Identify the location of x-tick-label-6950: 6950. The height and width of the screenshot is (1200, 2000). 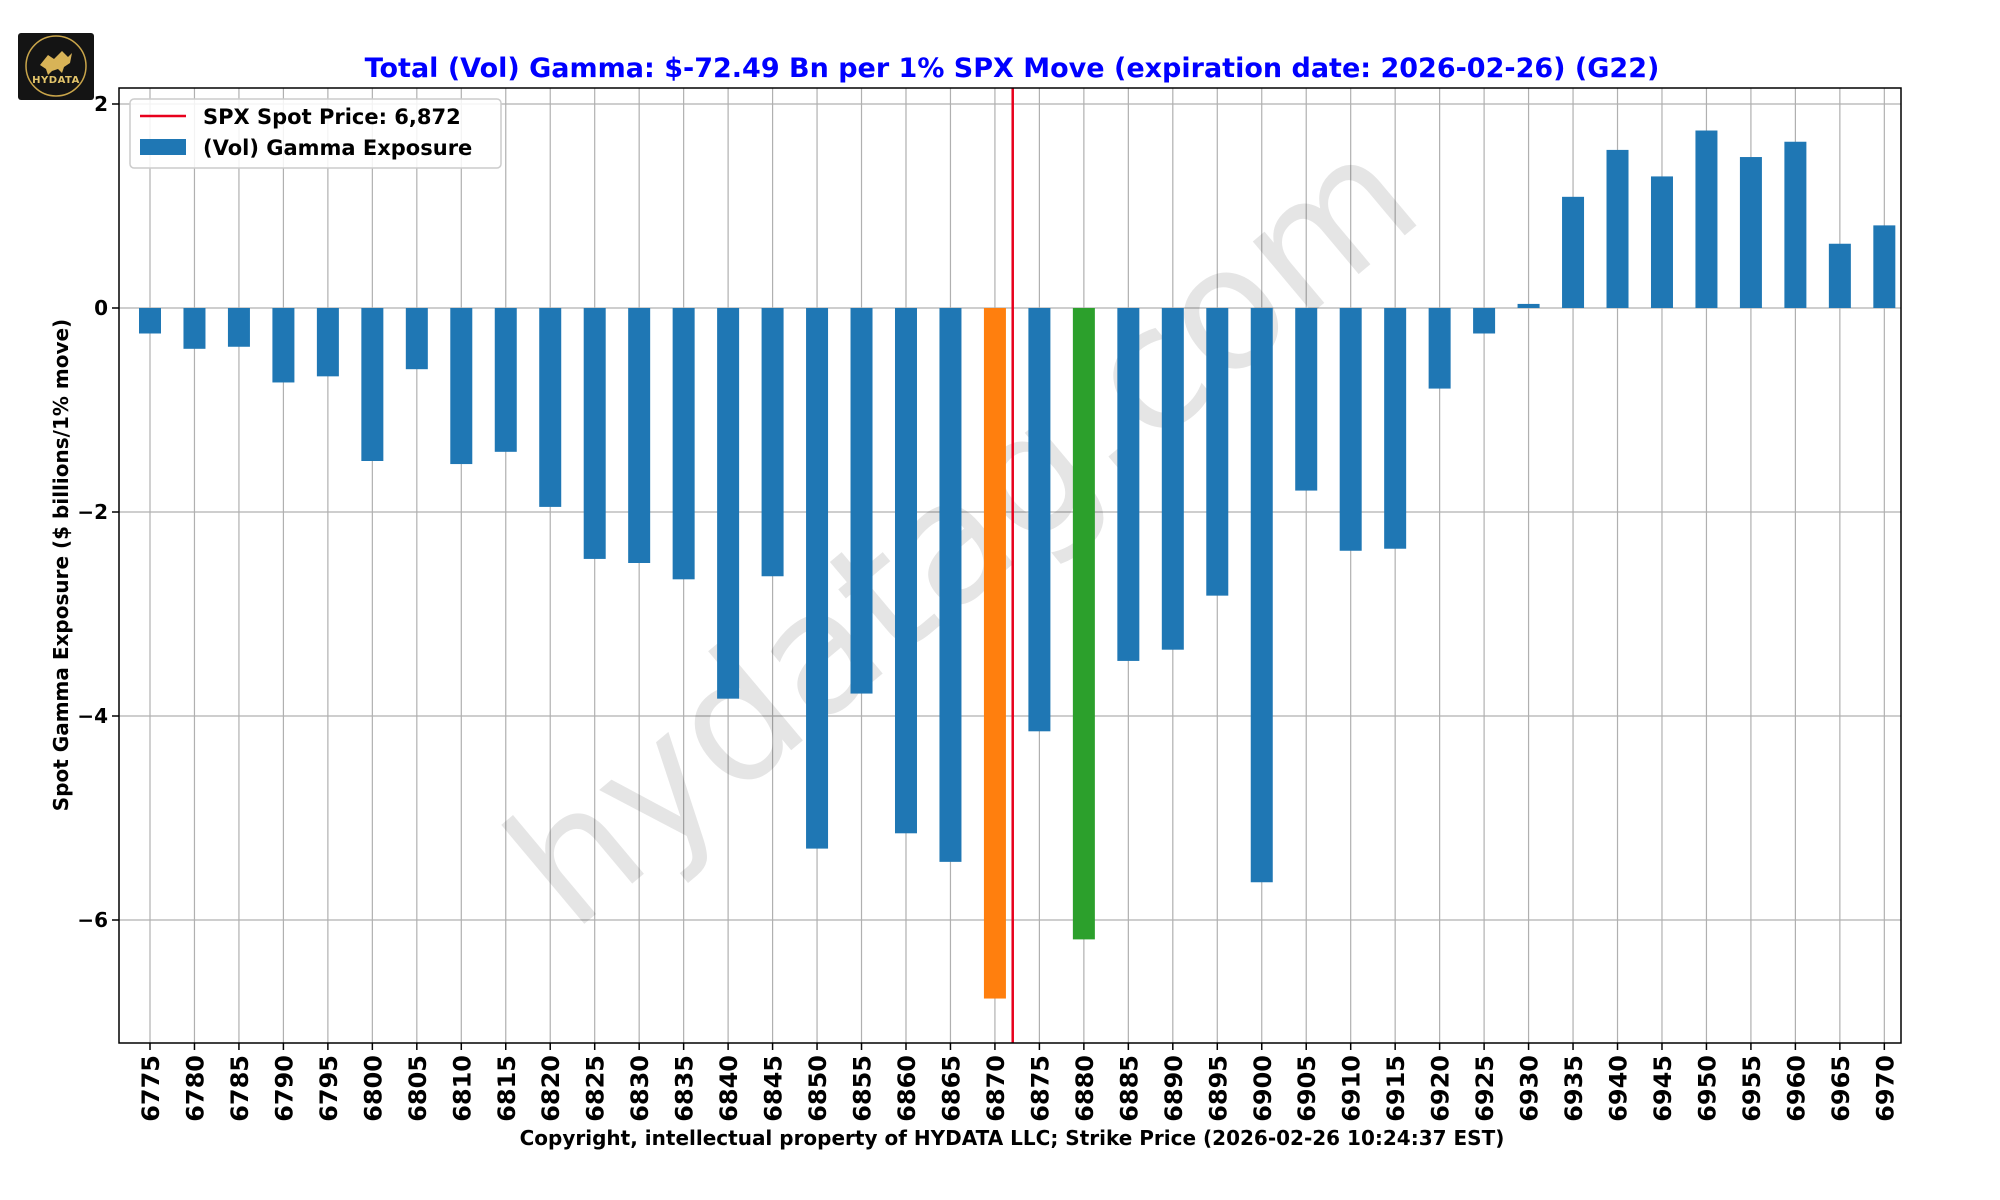
(1707, 1088).